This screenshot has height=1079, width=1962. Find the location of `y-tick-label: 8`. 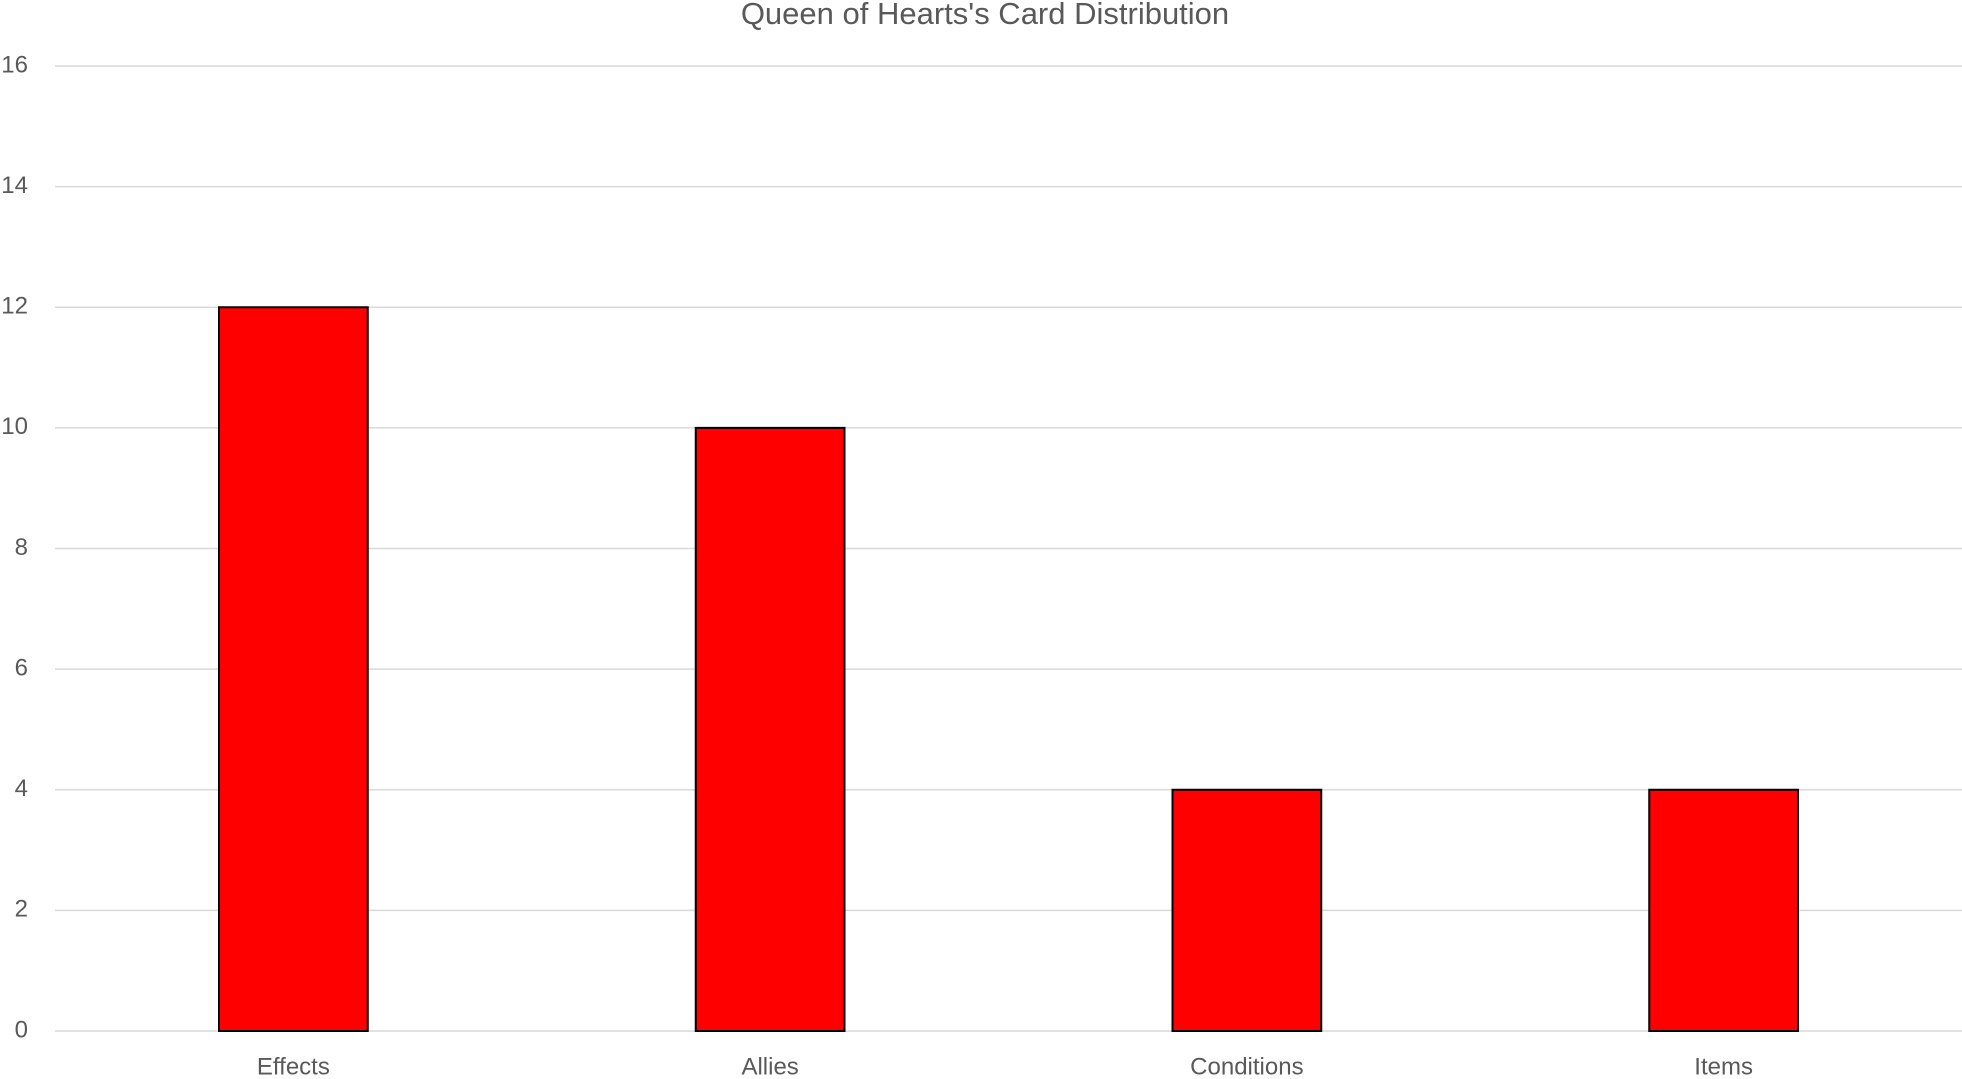

y-tick-label: 8 is located at coordinates (21, 547).